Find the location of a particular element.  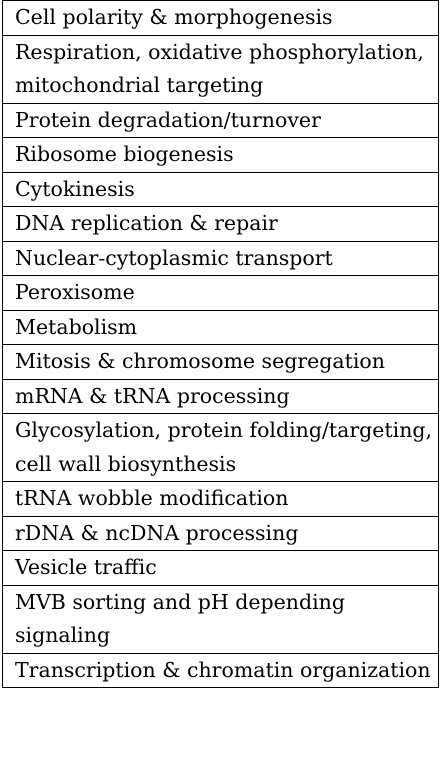

category-cell: Mitosis & chromosome segregation is located at coordinates (220, 362).